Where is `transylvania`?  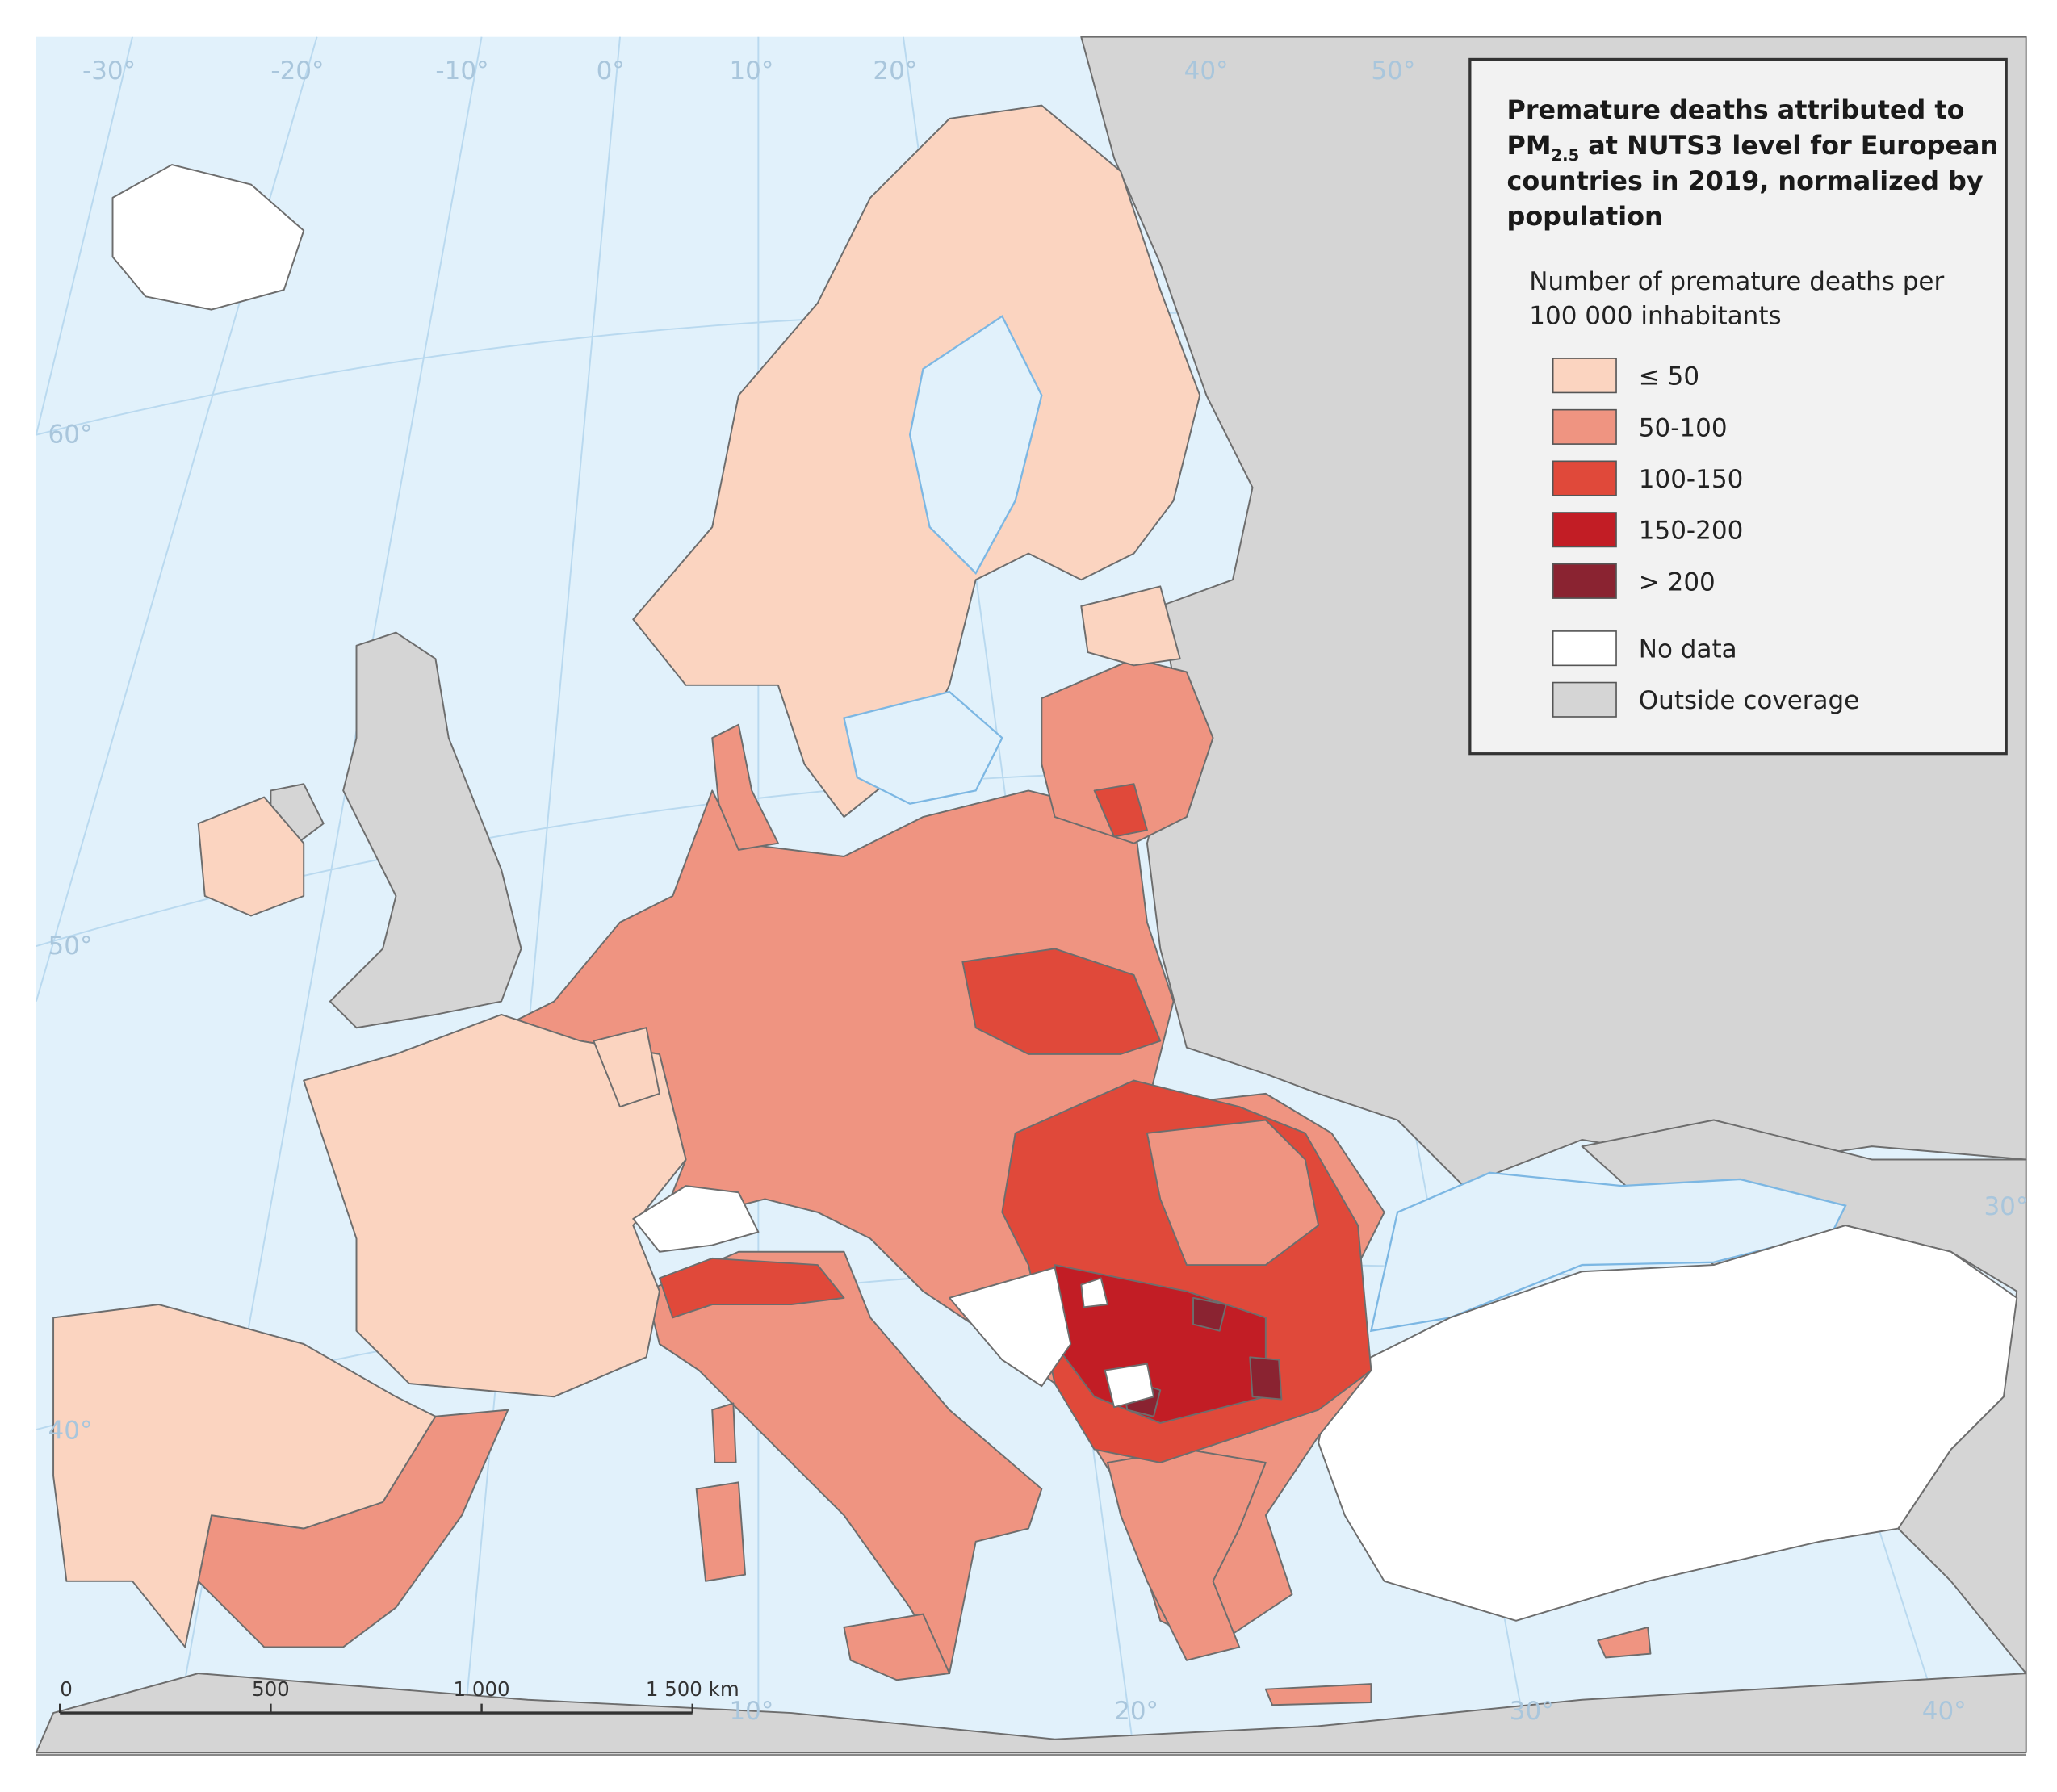 transylvania is located at coordinates (1233, 1193).